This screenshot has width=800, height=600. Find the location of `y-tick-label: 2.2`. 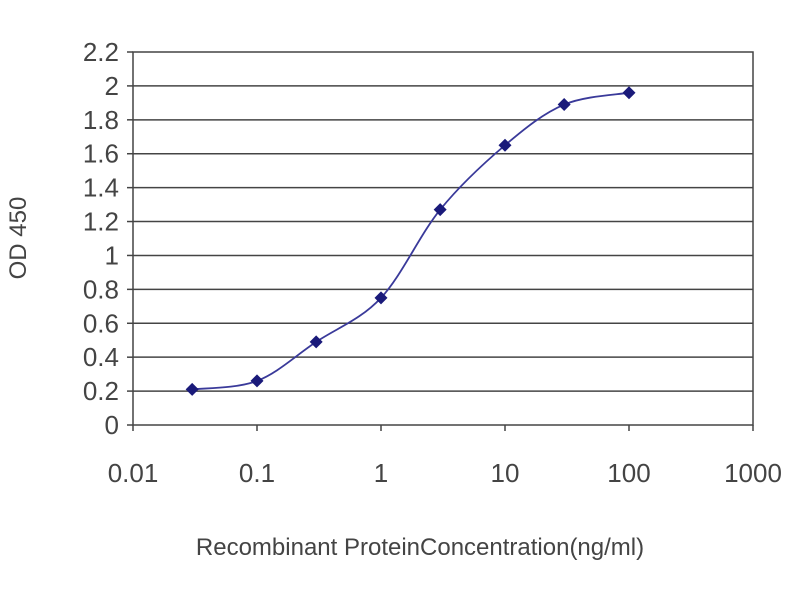

y-tick-label: 2.2 is located at coordinates (101, 52).